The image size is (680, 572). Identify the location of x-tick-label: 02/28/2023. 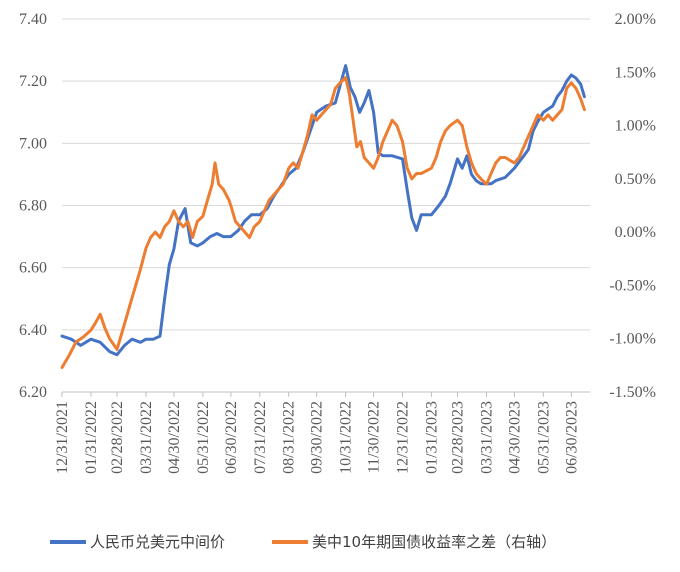
(458, 437).